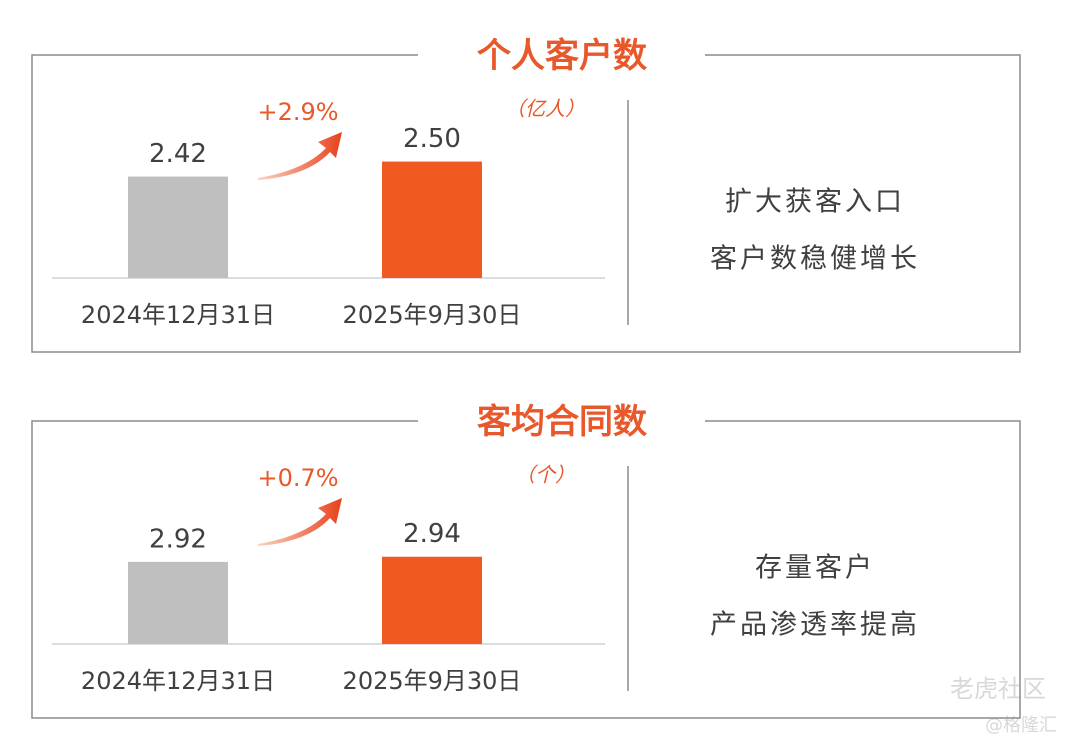 The height and width of the screenshot is (752, 1080). Describe the element at coordinates (432, 139) in the screenshot. I see `value-label: 2.50` at that location.